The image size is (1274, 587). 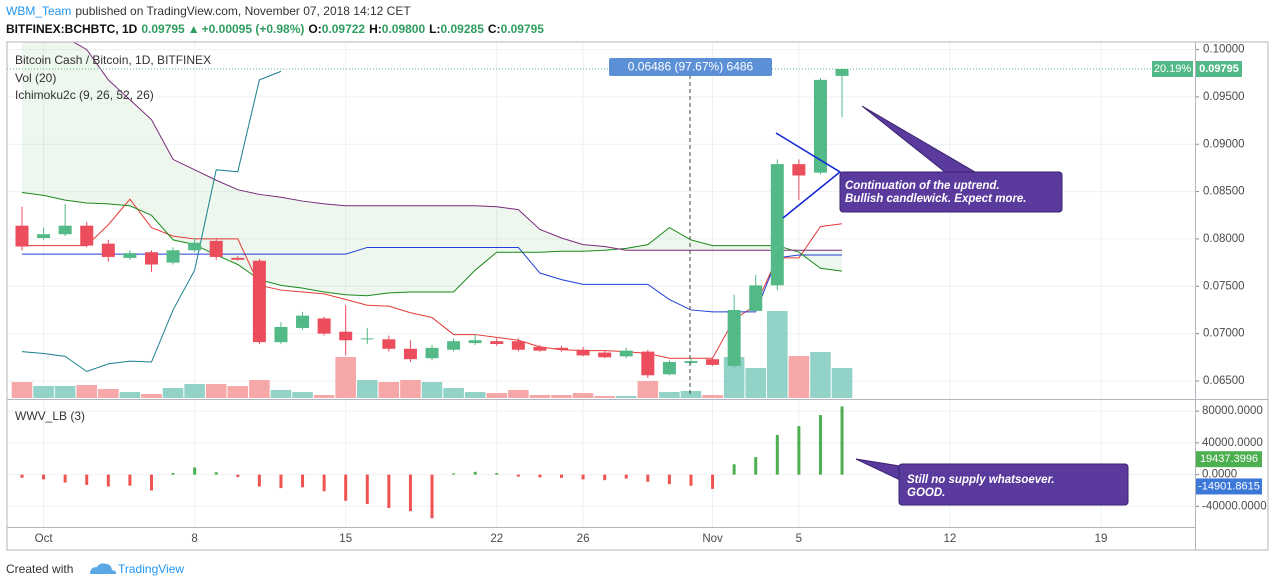 I want to click on y-tick-label: 0.09500, so click(x=1224, y=97).